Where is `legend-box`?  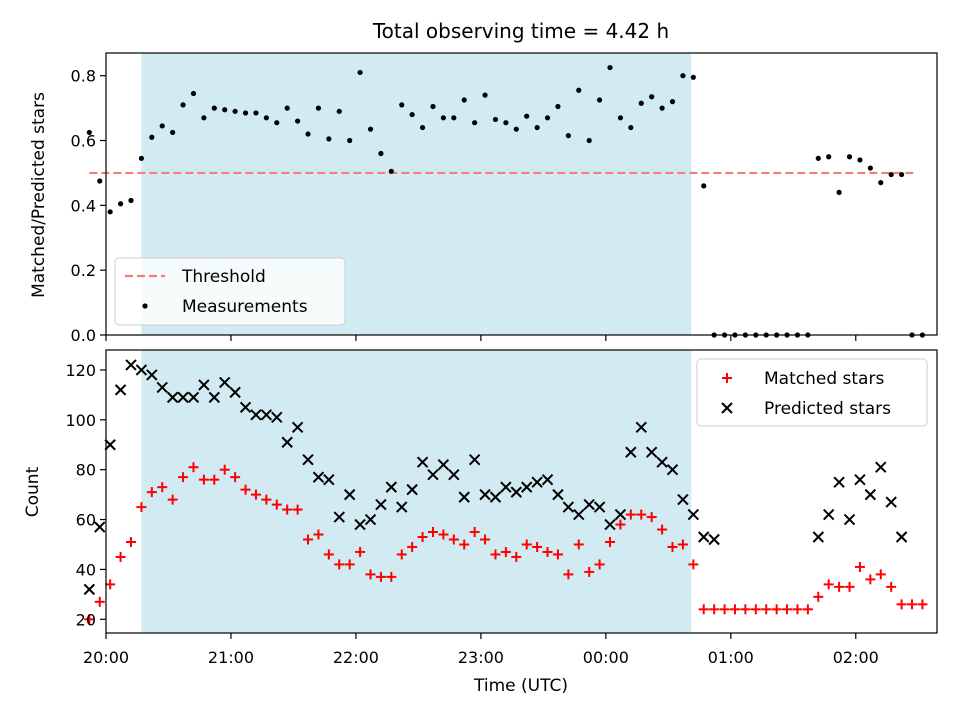
legend-box is located at coordinates (230, 291).